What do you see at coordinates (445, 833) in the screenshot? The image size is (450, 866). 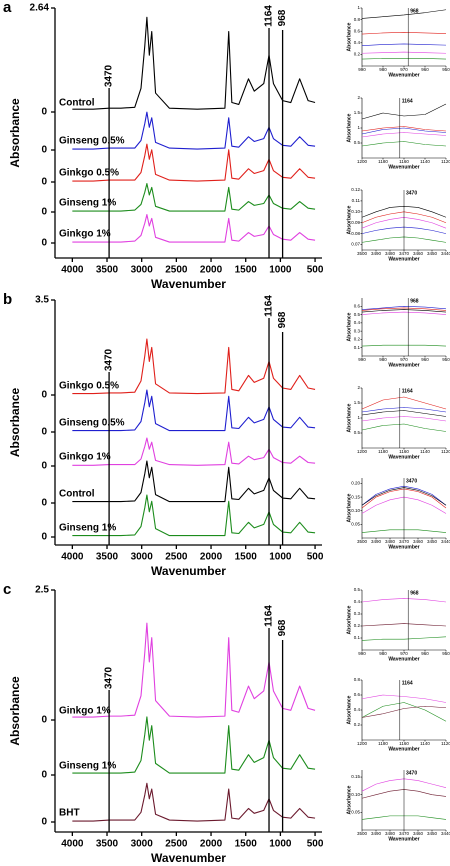 I see `x-tick-label: 3440` at bounding box center [445, 833].